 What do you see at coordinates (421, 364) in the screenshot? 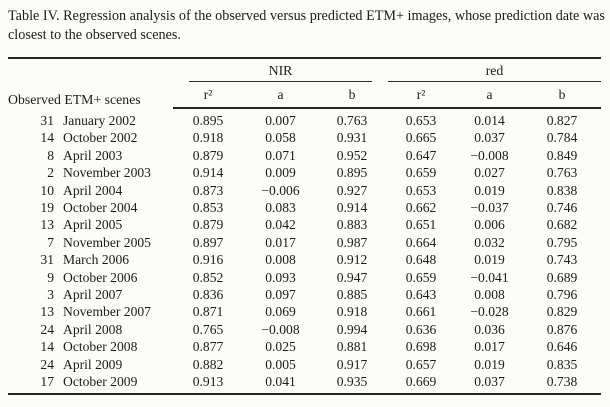
I see `value-cell: 0.657` at bounding box center [421, 364].